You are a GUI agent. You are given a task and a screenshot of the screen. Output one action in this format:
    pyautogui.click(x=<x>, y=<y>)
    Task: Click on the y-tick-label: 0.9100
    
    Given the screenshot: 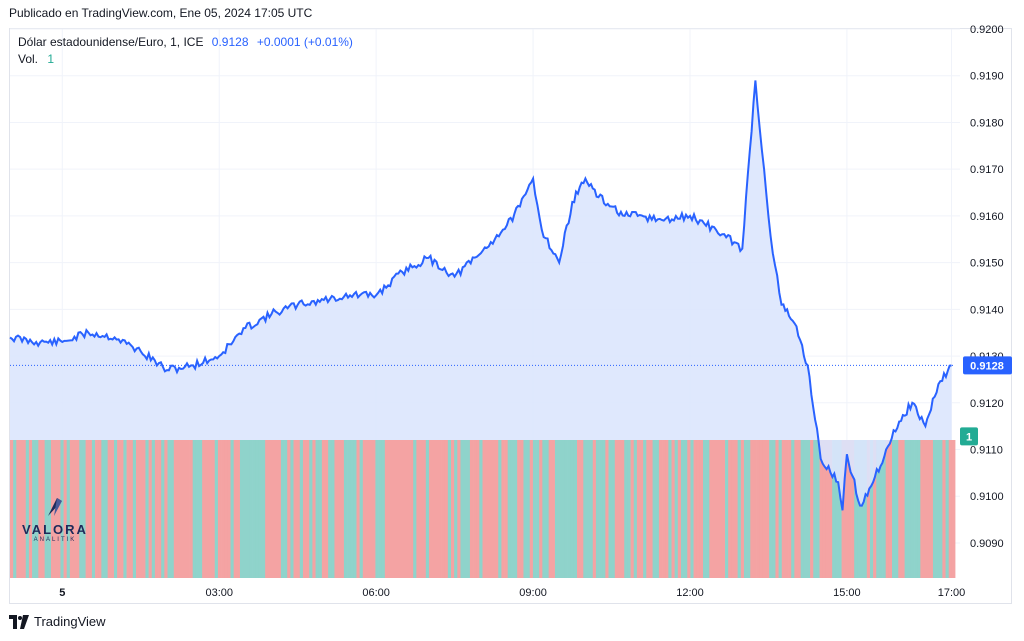 What is the action you would take?
    pyautogui.click(x=987, y=497)
    